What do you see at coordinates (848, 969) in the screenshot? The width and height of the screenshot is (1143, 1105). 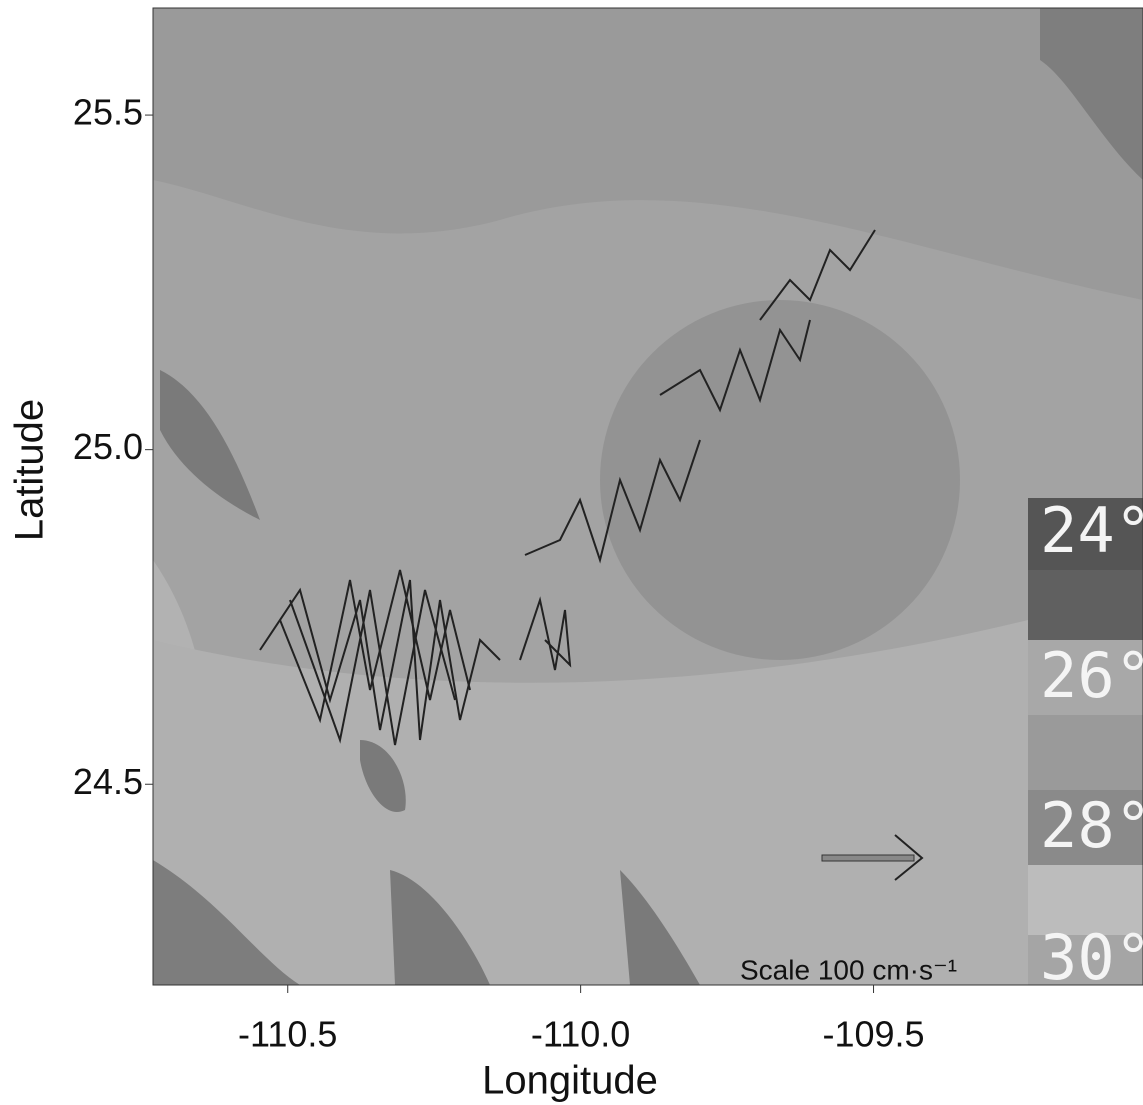 I see `scale-label: Scale 100 cm·s⁻¹` at bounding box center [848, 969].